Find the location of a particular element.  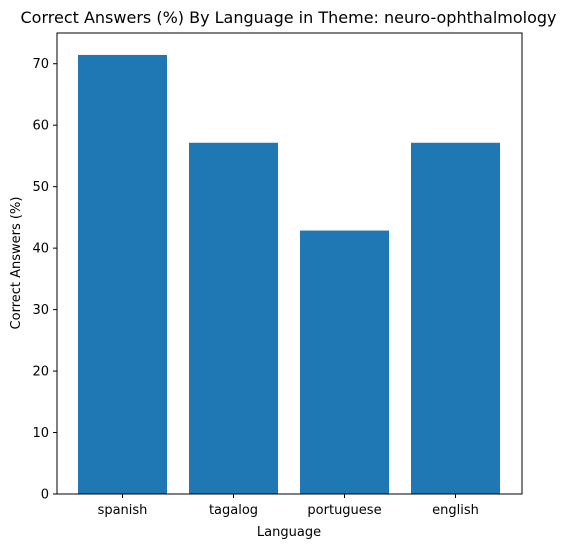

bar-english is located at coordinates (455, 318).